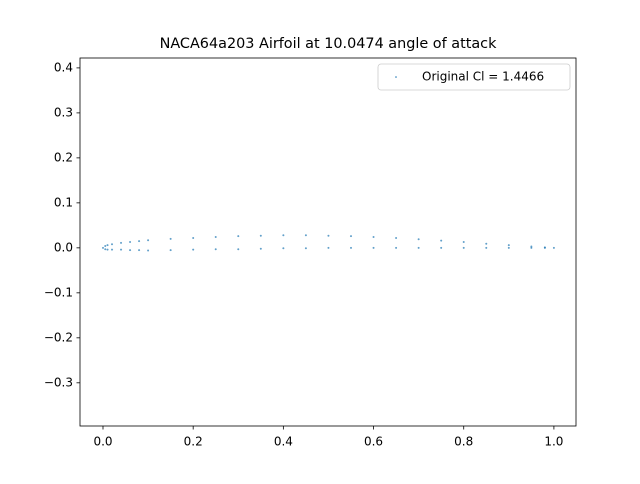 This screenshot has height=484, width=640. Describe the element at coordinates (463, 442) in the screenshot. I see `x-tick-label: 0.8` at that location.